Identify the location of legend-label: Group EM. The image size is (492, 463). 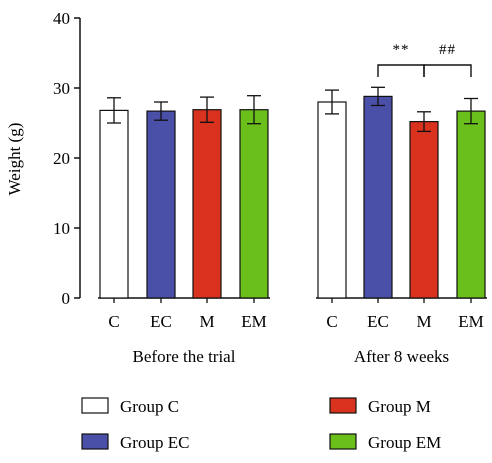
(404, 442).